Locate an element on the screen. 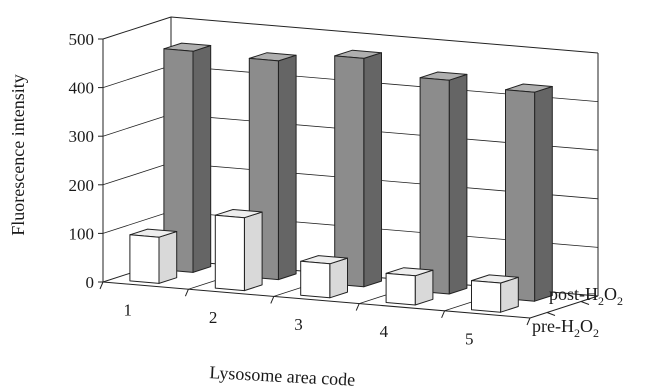 The image size is (649, 387). y-tick-label: 100 is located at coordinates (82, 233).